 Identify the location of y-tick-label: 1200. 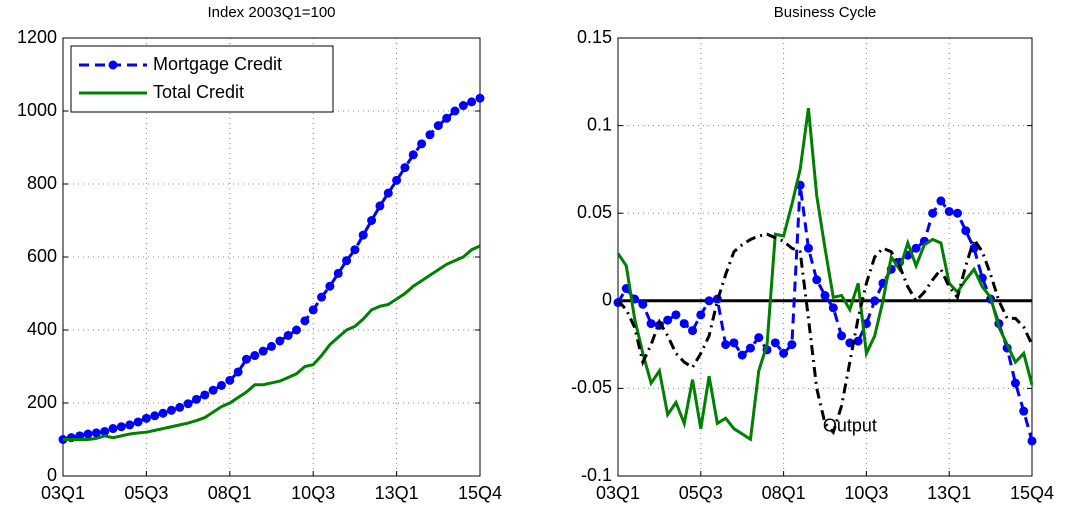
(37, 37).